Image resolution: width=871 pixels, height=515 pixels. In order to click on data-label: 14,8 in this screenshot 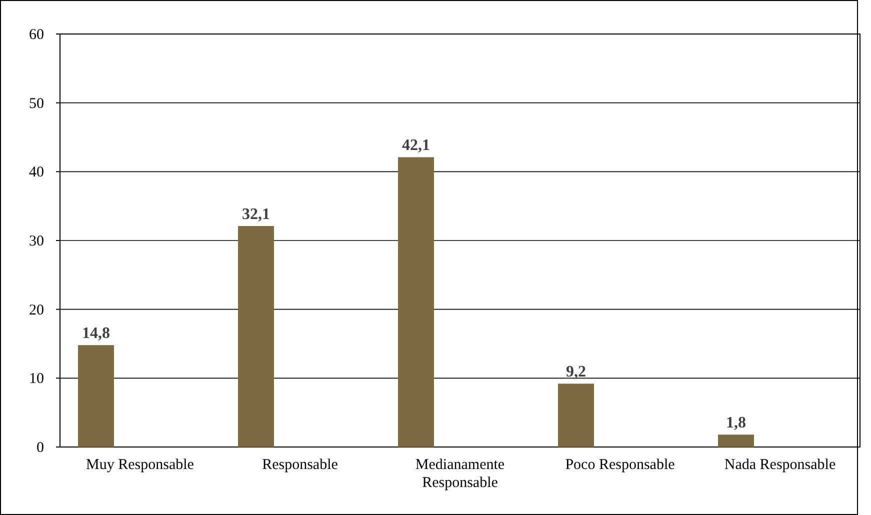, I will do `click(96, 333)`.